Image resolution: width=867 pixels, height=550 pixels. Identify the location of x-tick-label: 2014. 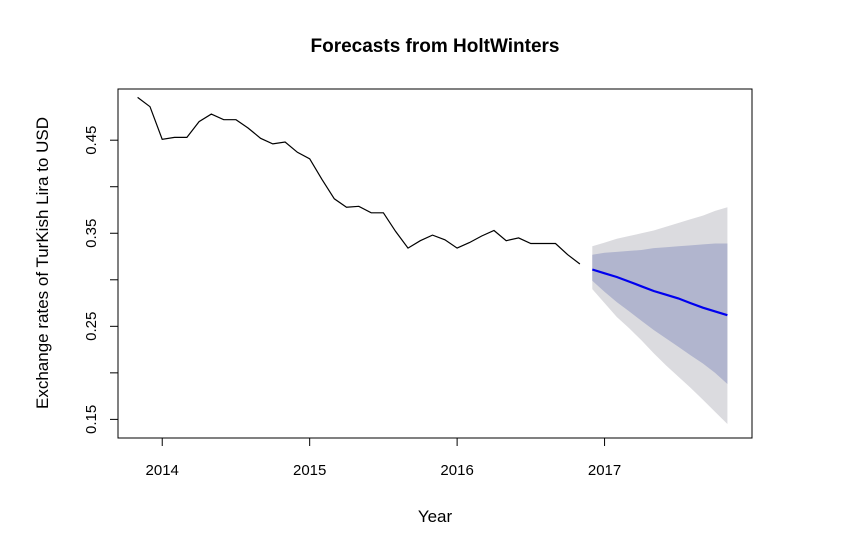
(162, 470).